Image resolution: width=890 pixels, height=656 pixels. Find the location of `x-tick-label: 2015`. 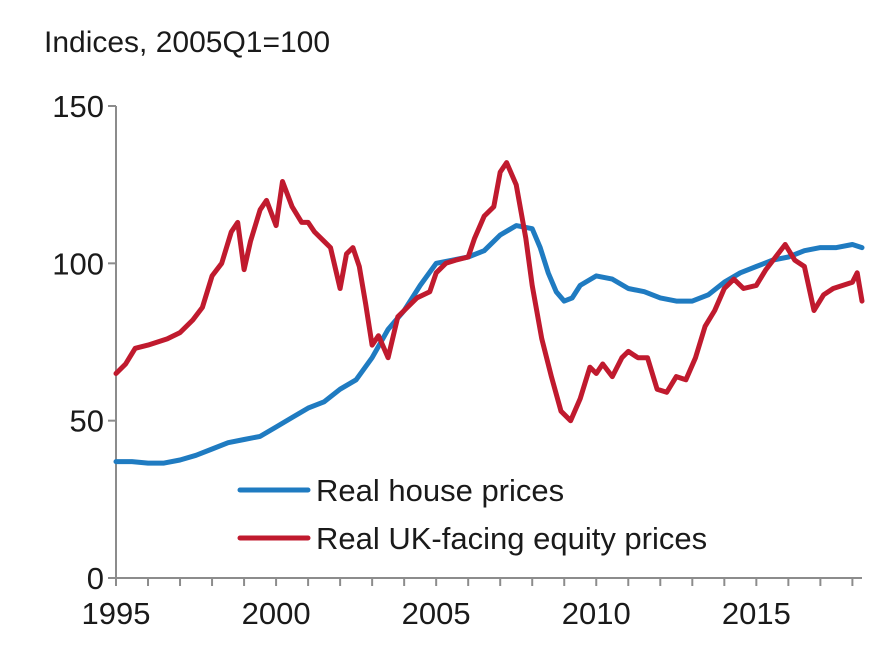

x-tick-label: 2015 is located at coordinates (756, 613).